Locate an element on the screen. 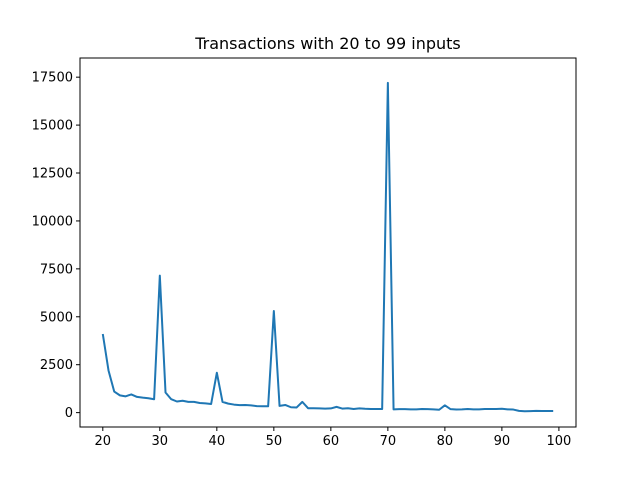 This screenshot has height=480, width=640. x-tick-label: 80 is located at coordinates (445, 441).